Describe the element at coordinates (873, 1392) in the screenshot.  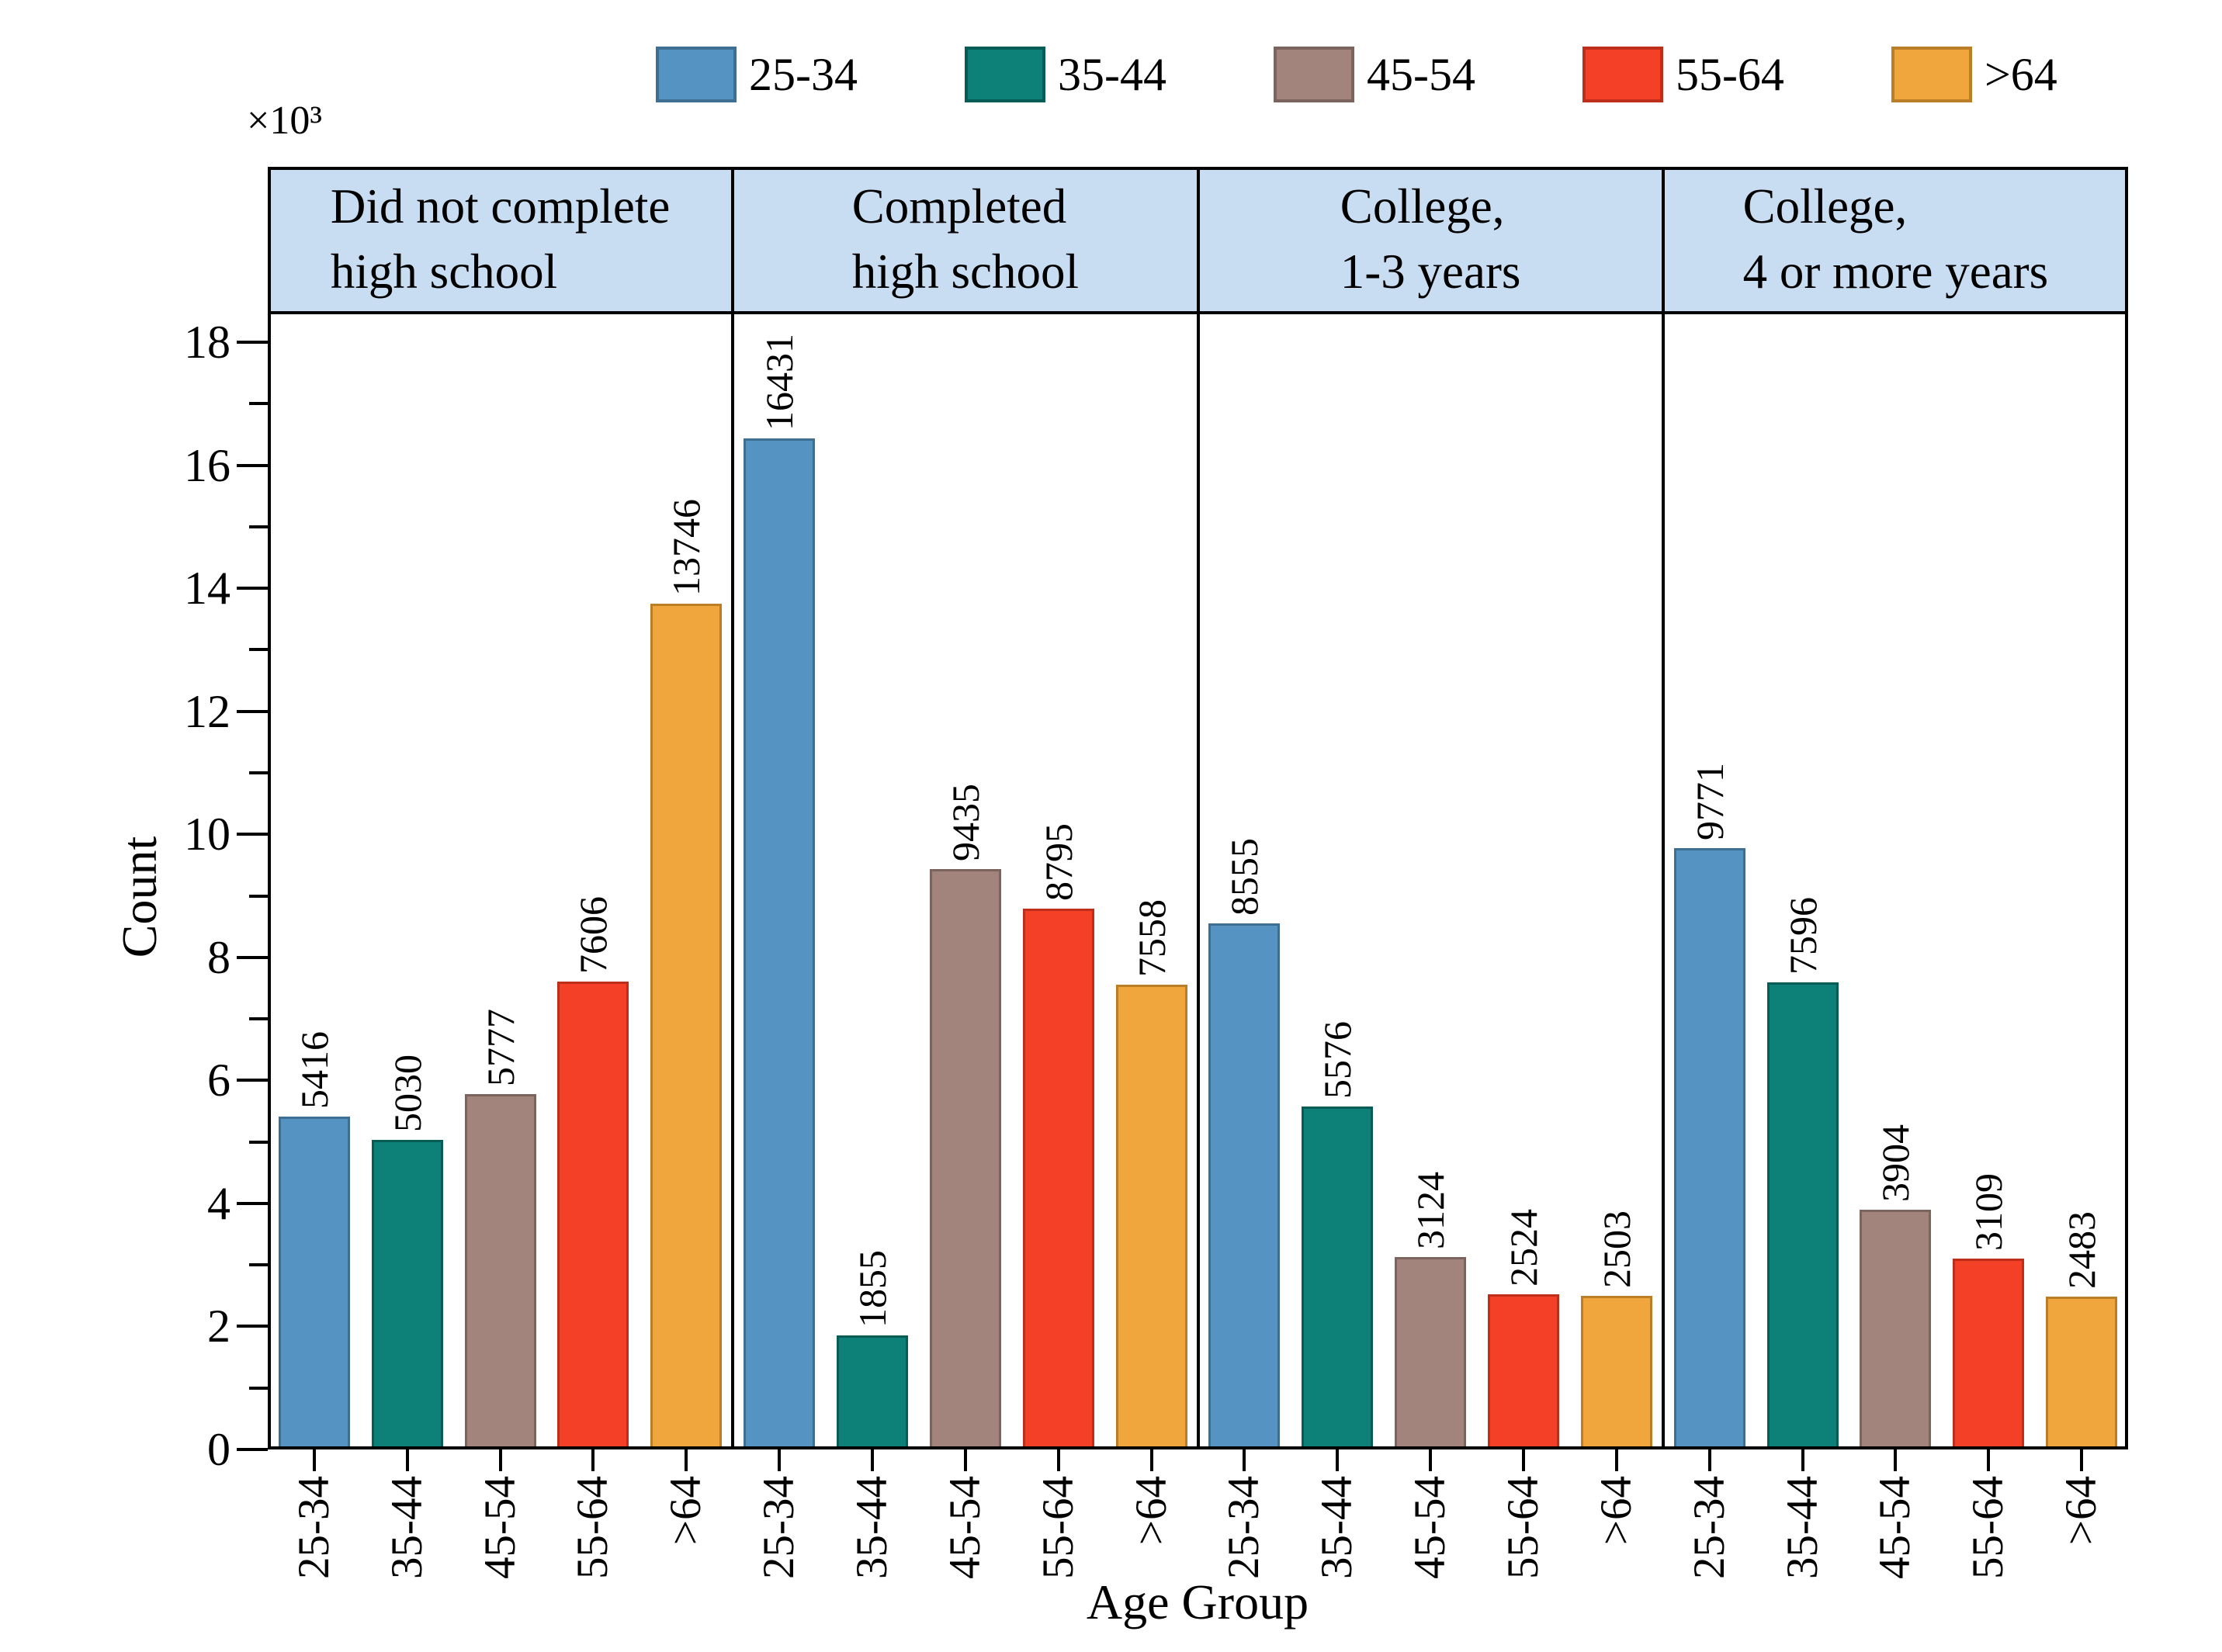
I see `bar-35-44-panel2` at that location.